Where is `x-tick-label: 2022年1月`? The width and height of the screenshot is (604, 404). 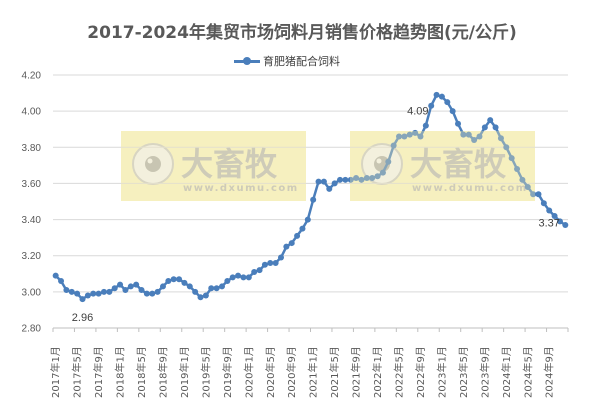 x-tick-label: 2022年1月 is located at coordinates (377, 372).